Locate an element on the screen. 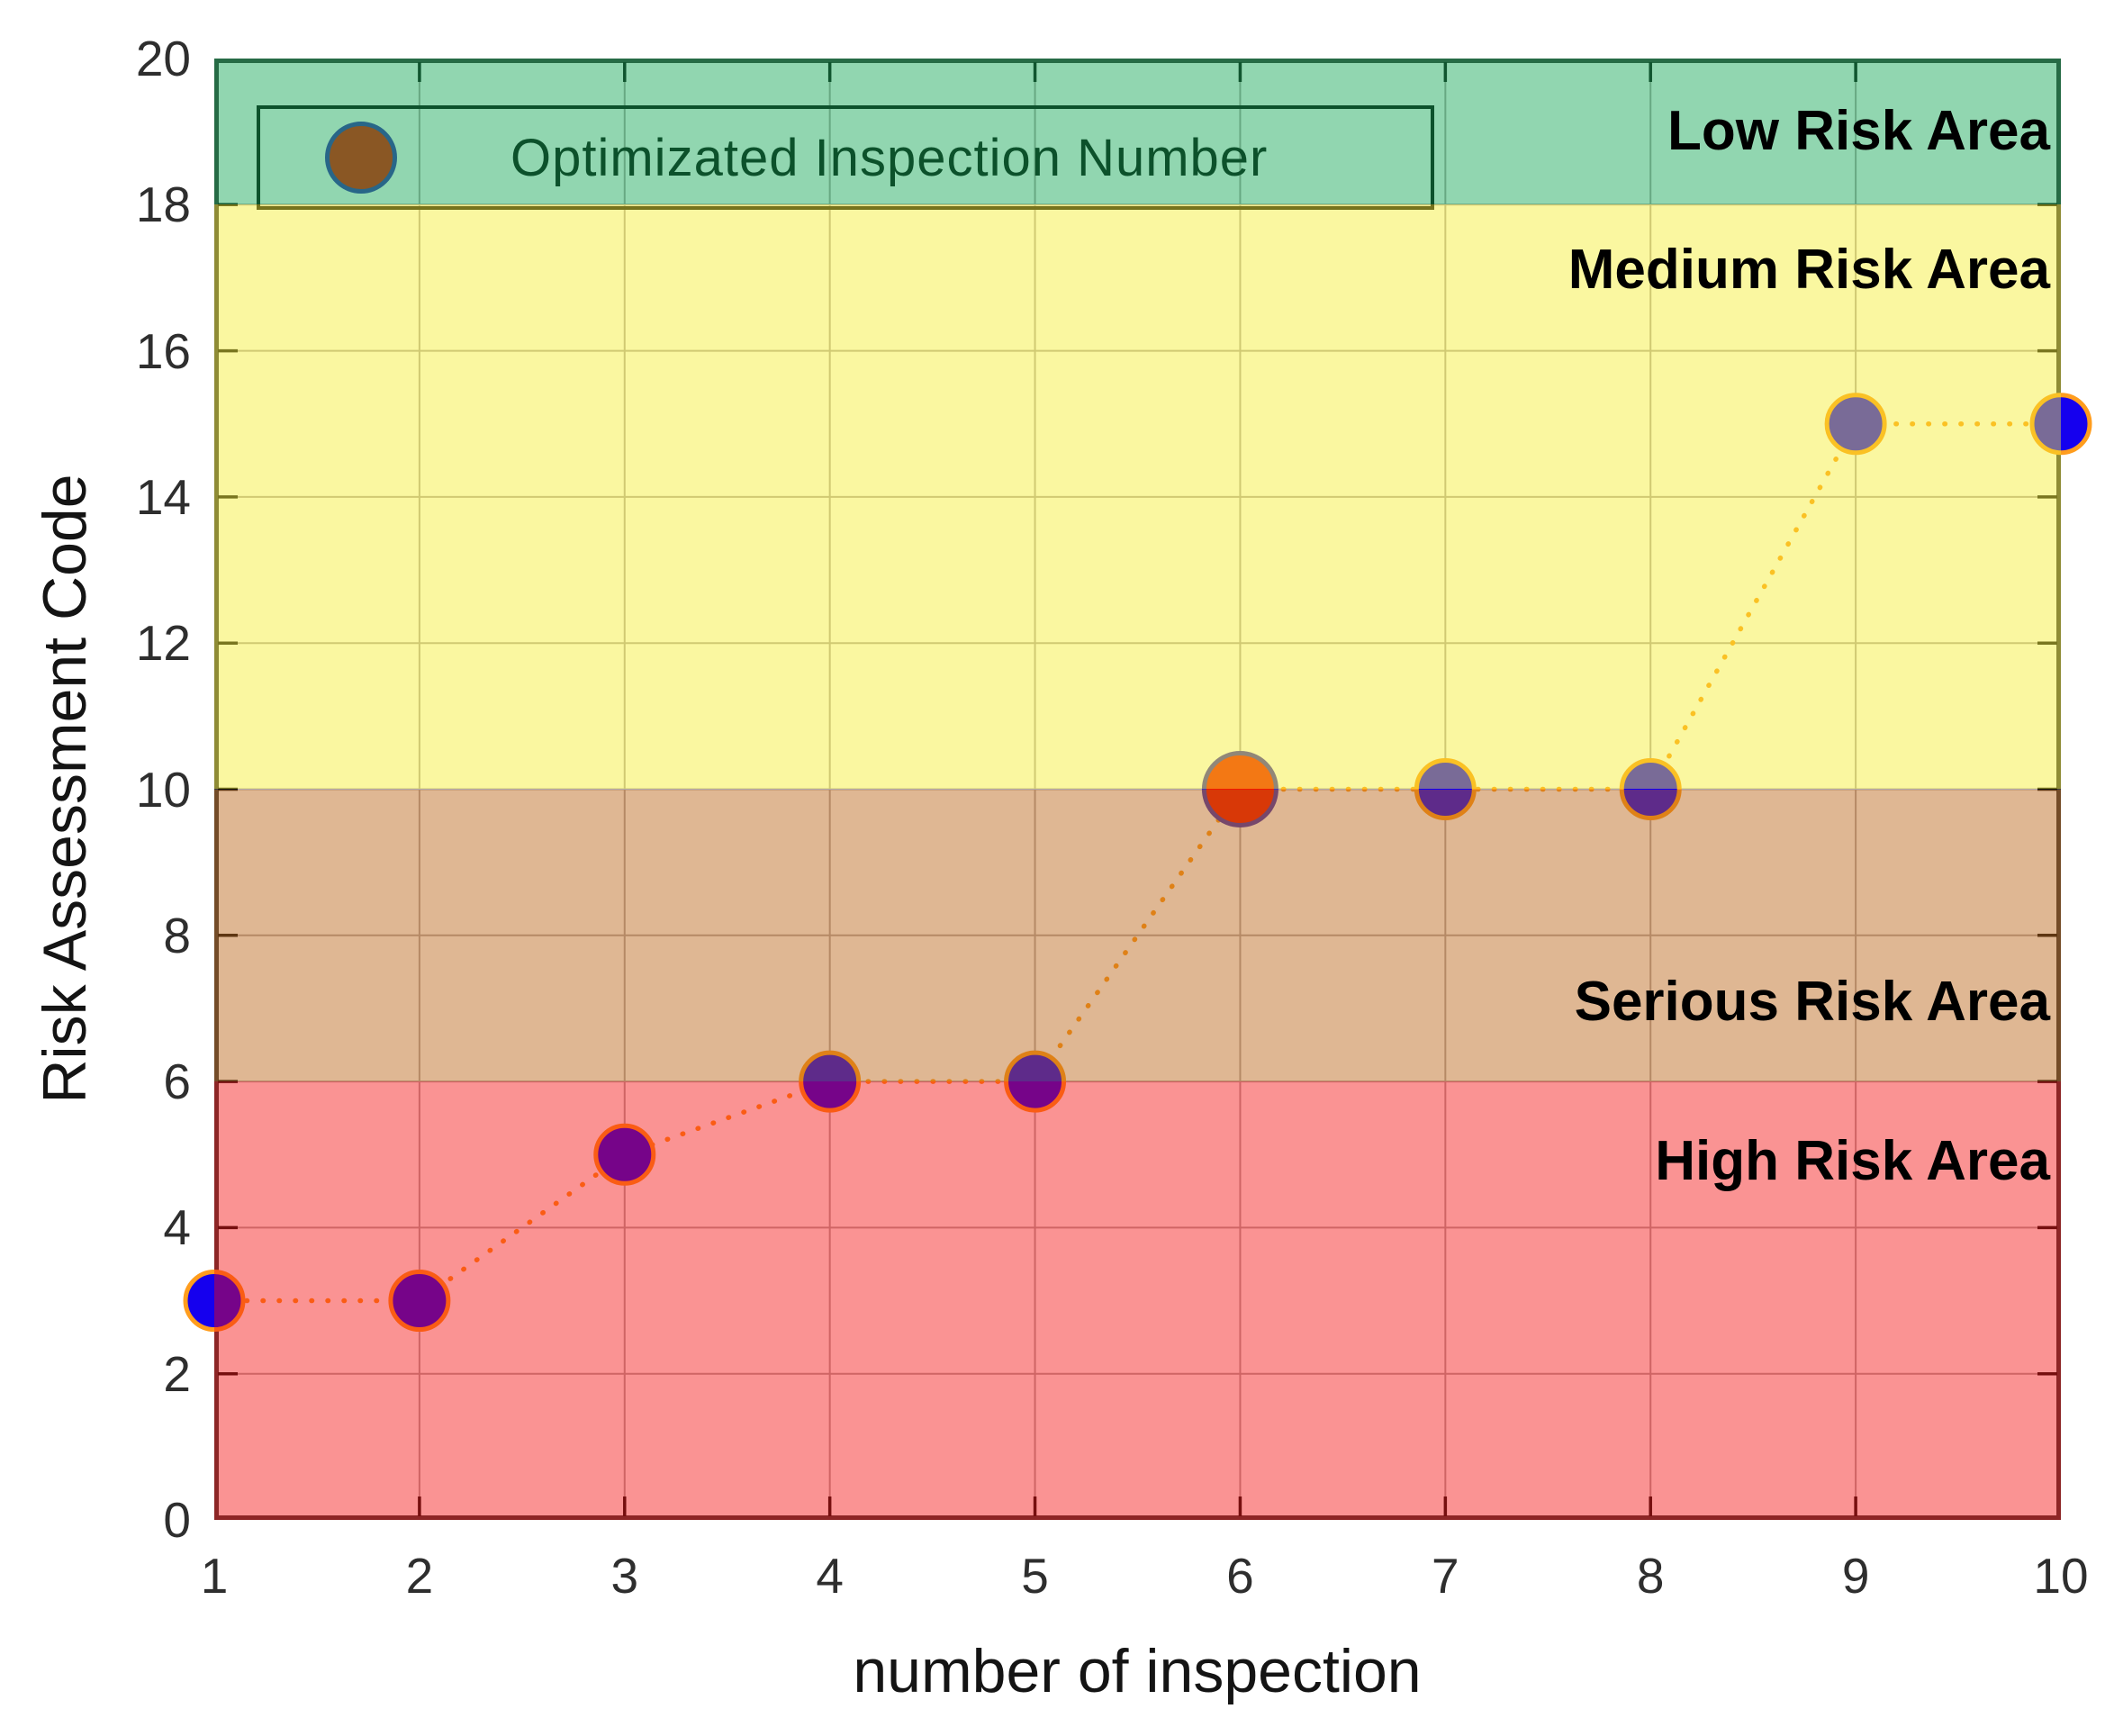 The height and width of the screenshot is (1736, 2114). y-tick-label: 0 is located at coordinates (177, 1520).